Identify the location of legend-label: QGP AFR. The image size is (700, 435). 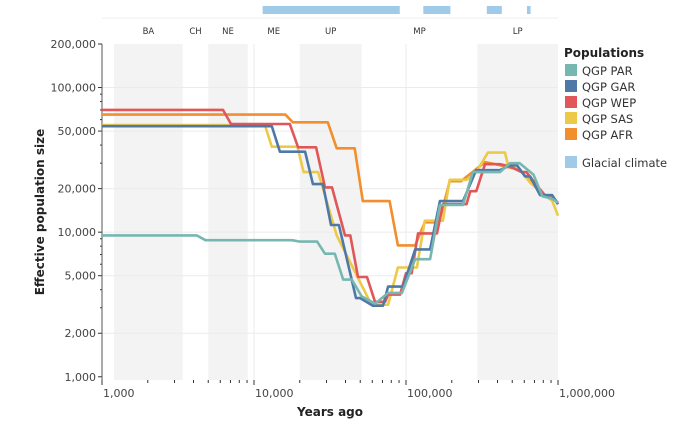
(607, 135).